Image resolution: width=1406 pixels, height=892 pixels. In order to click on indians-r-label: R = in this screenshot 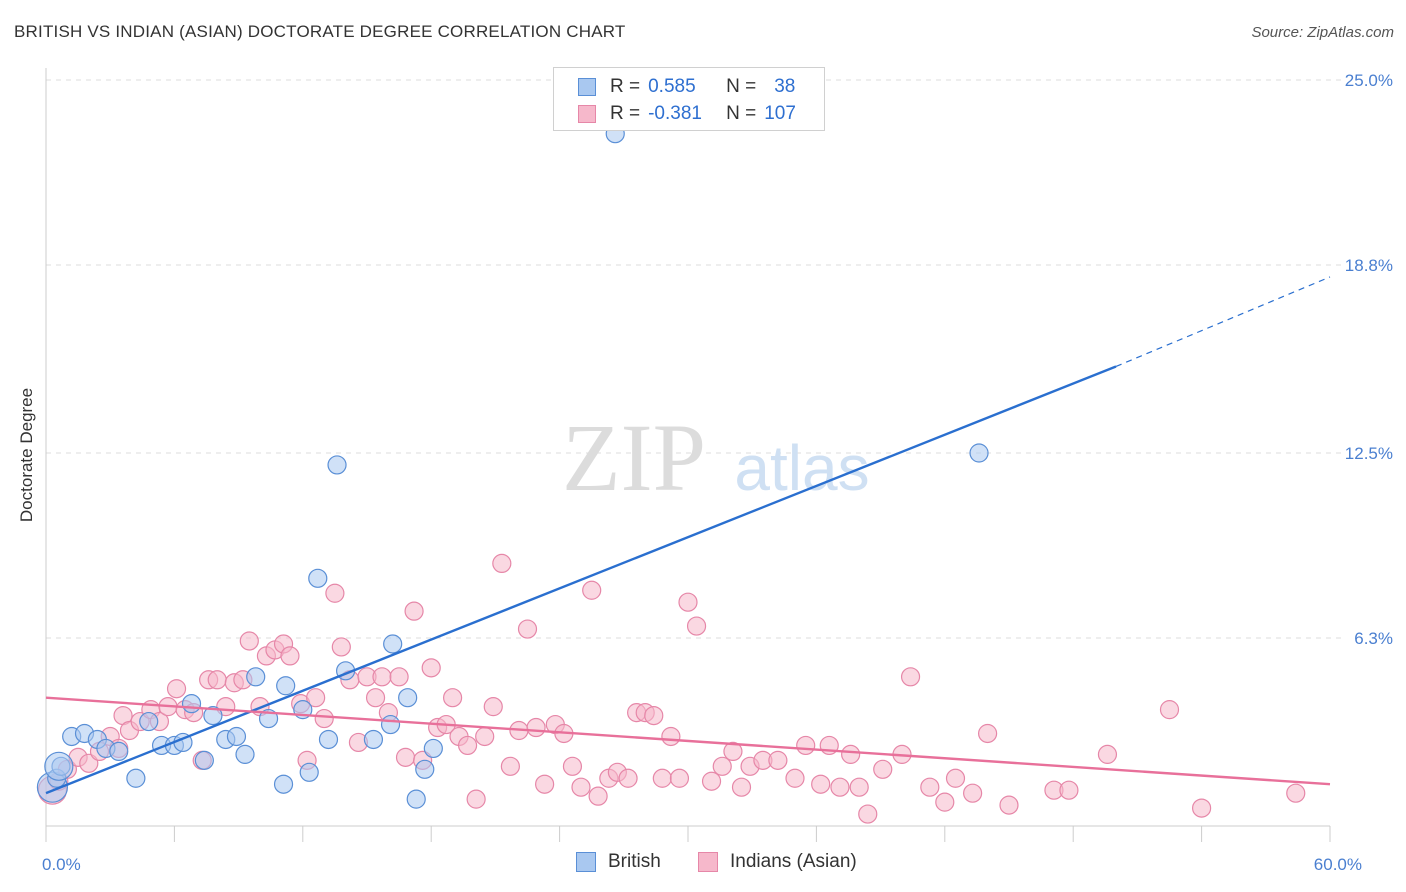, I will do `click(625, 113)`.